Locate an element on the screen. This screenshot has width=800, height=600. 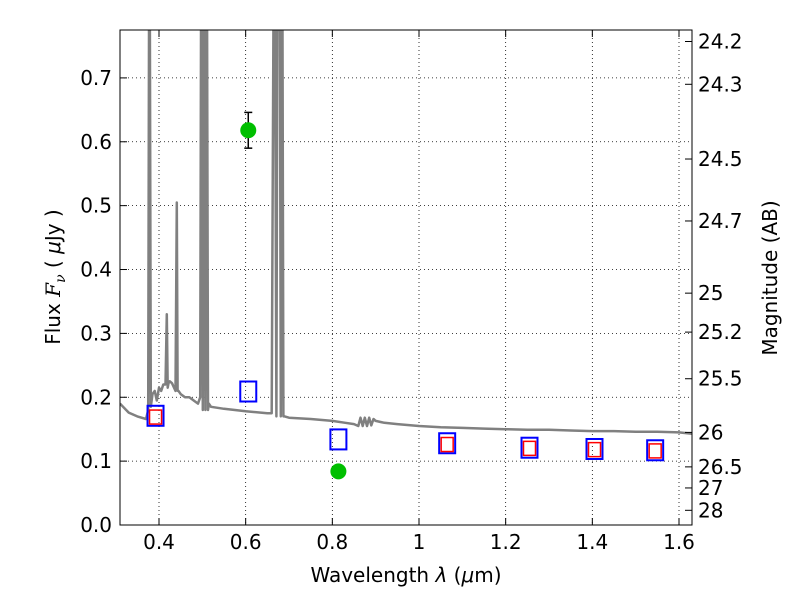
magnitude-tick-label: 24.2 is located at coordinates (720, 41).